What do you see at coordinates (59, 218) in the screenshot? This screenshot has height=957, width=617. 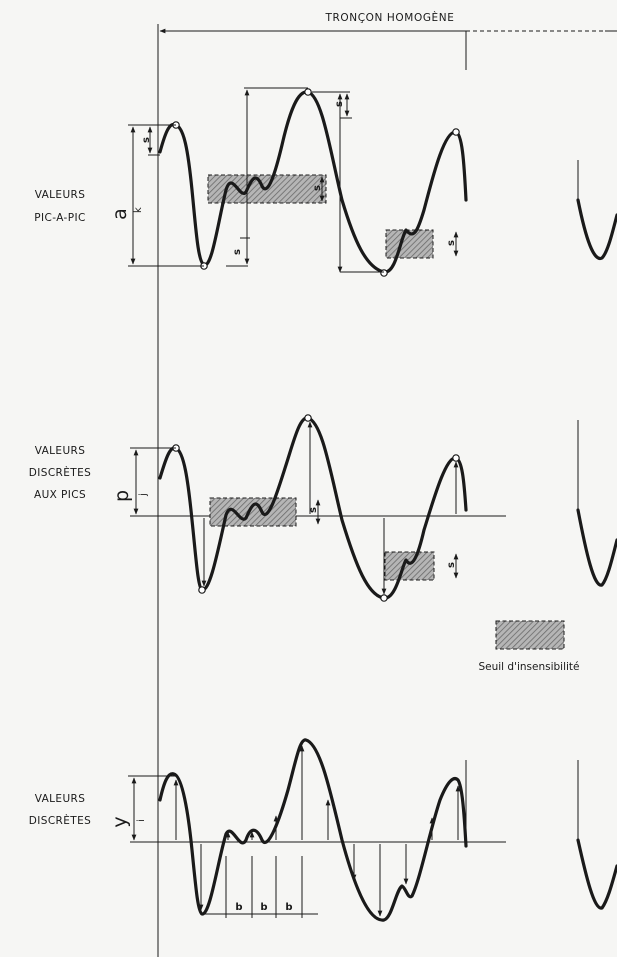 I see `row1-label-line2: PIC-A-PIC` at bounding box center [59, 218].